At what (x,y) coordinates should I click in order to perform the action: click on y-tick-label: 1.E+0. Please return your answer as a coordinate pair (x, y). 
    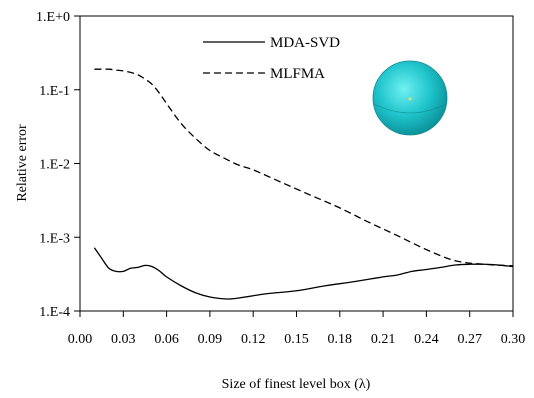
    Looking at the image, I should click on (53, 17).